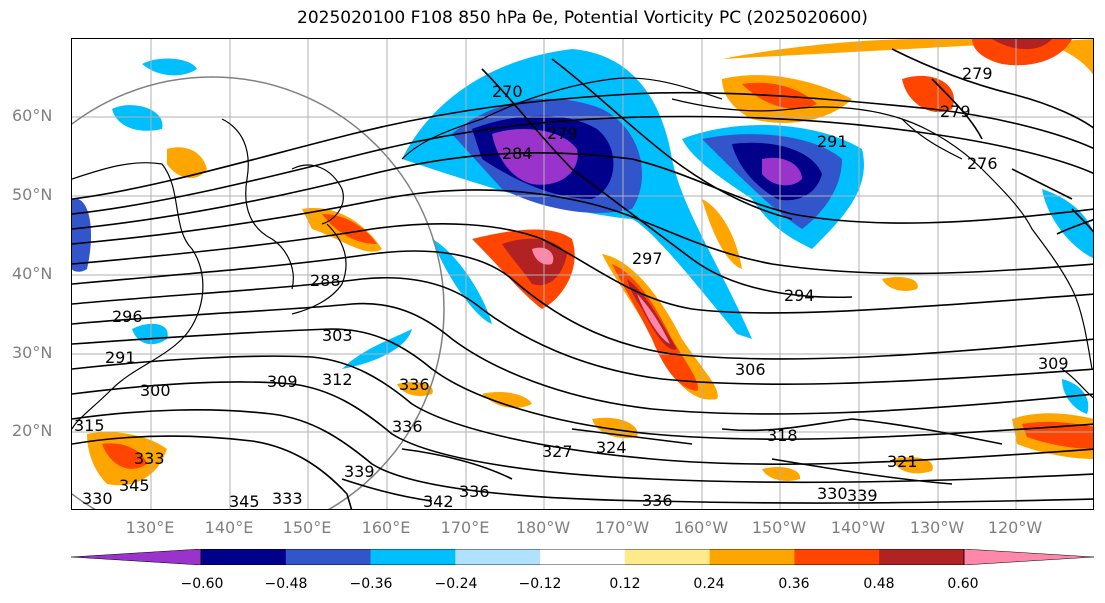  Describe the element at coordinates (750, 369) in the screenshot. I see `contour-label: 306` at that location.